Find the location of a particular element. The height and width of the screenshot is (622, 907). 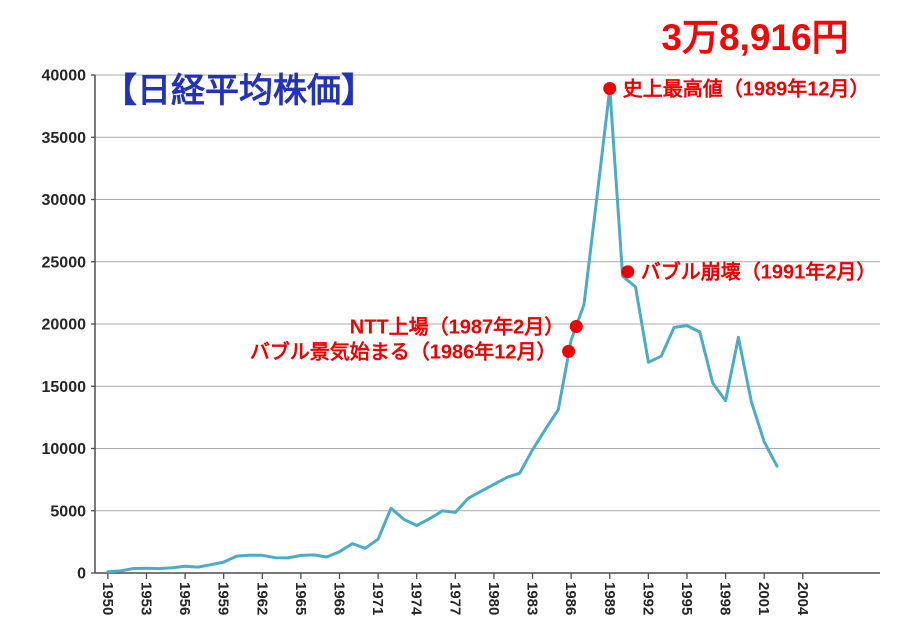

x-tick-label: 2004 is located at coordinates (802, 599).